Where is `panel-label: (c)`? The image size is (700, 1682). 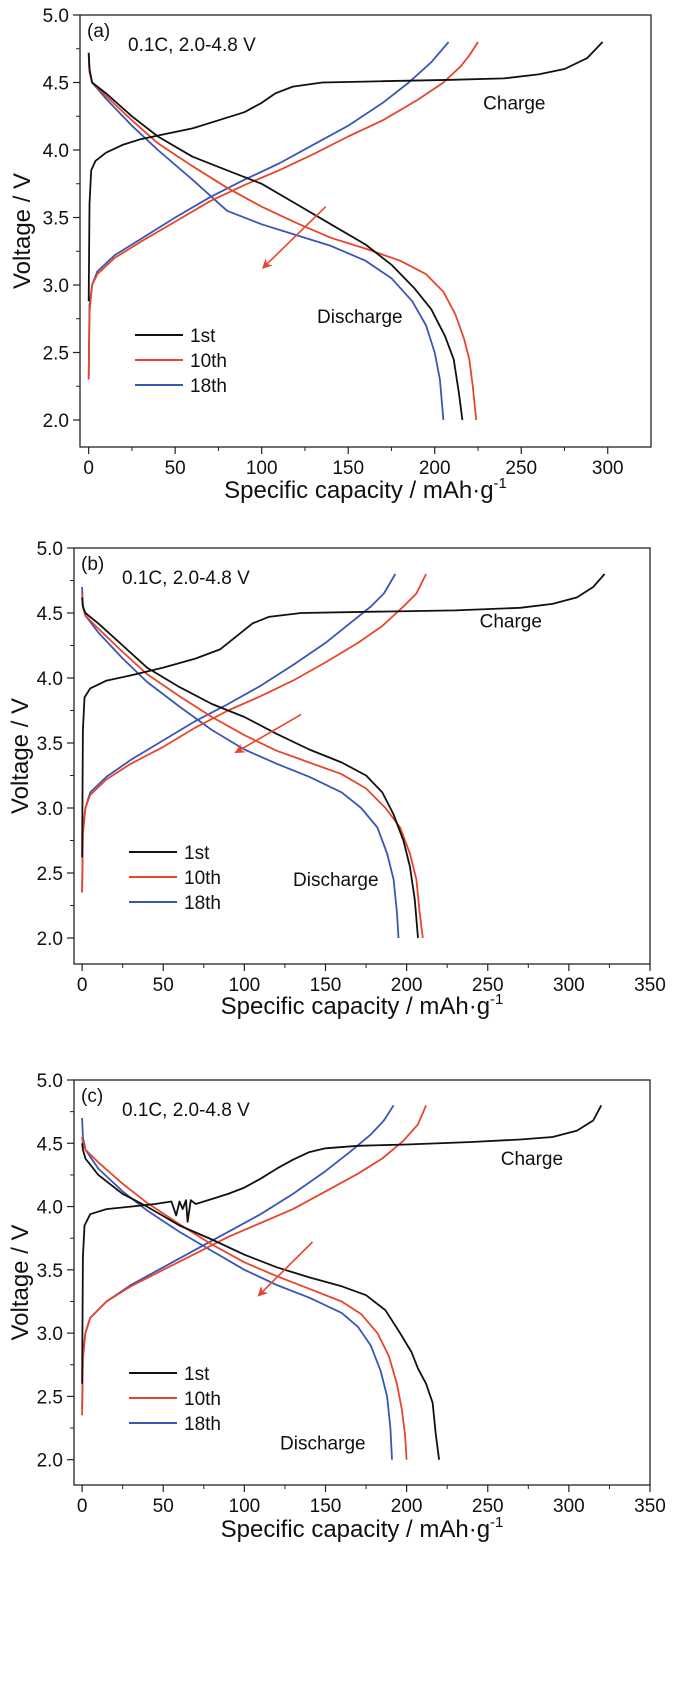 panel-label: (c) is located at coordinates (92, 1096).